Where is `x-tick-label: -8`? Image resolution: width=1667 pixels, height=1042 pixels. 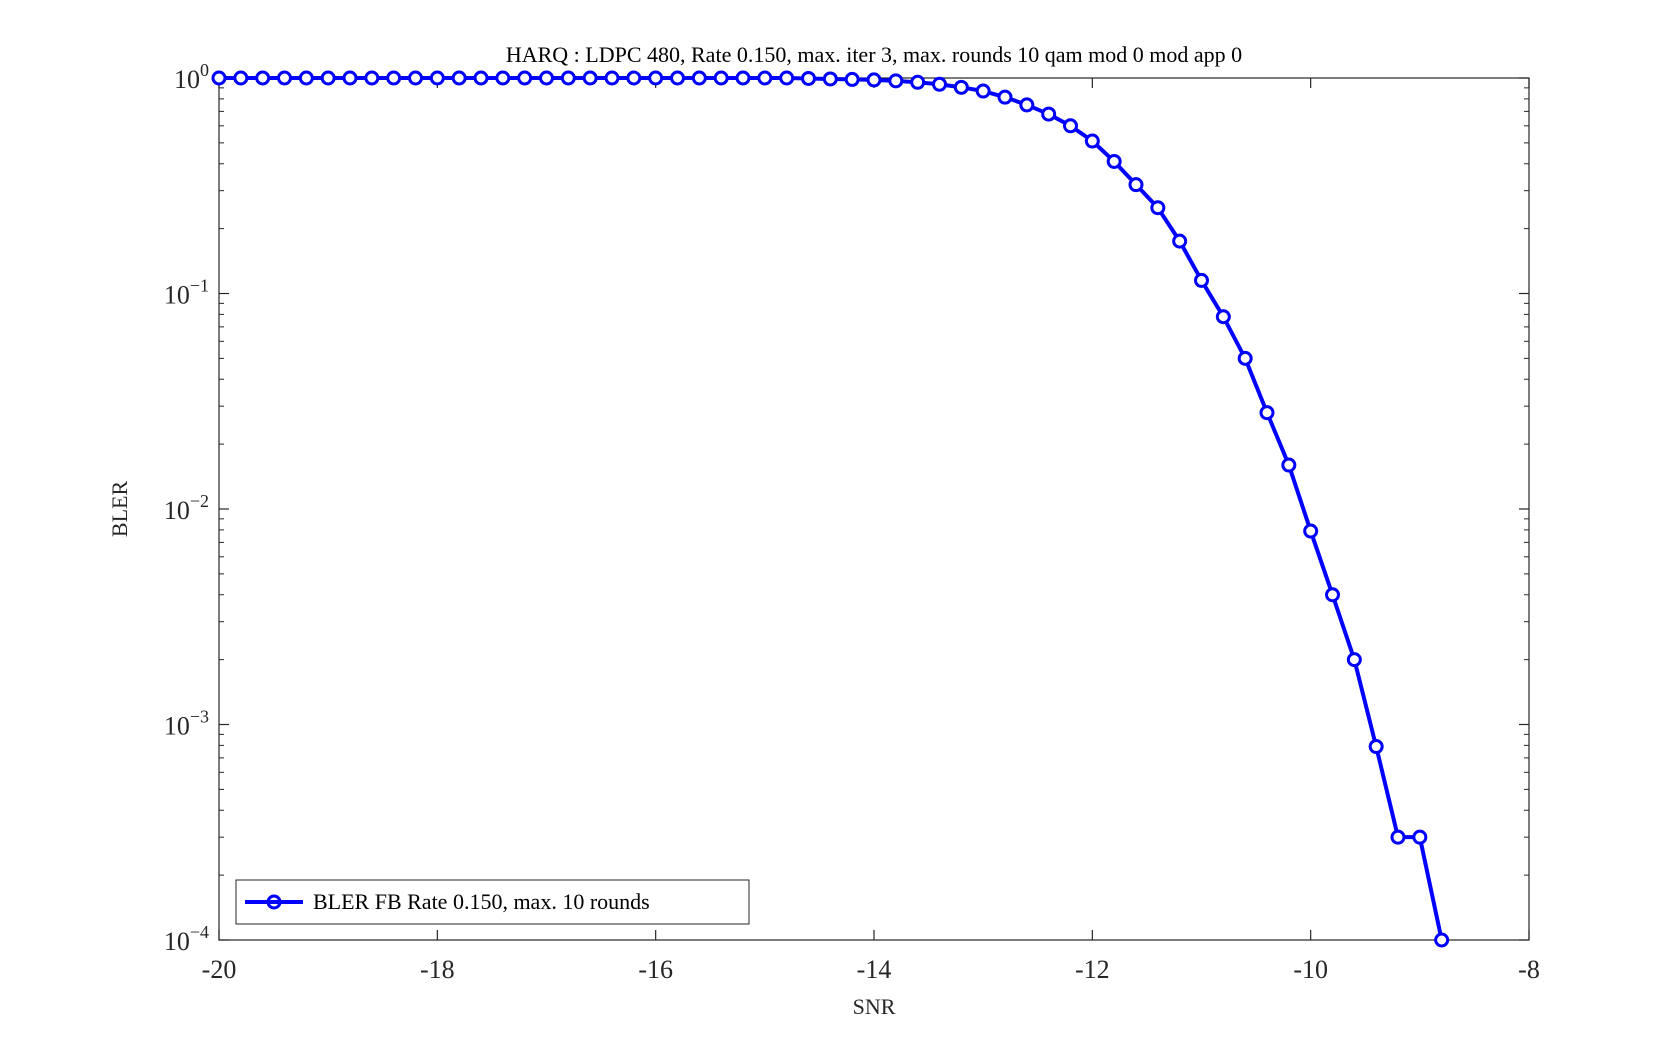
x-tick-label: -8 is located at coordinates (1529, 969).